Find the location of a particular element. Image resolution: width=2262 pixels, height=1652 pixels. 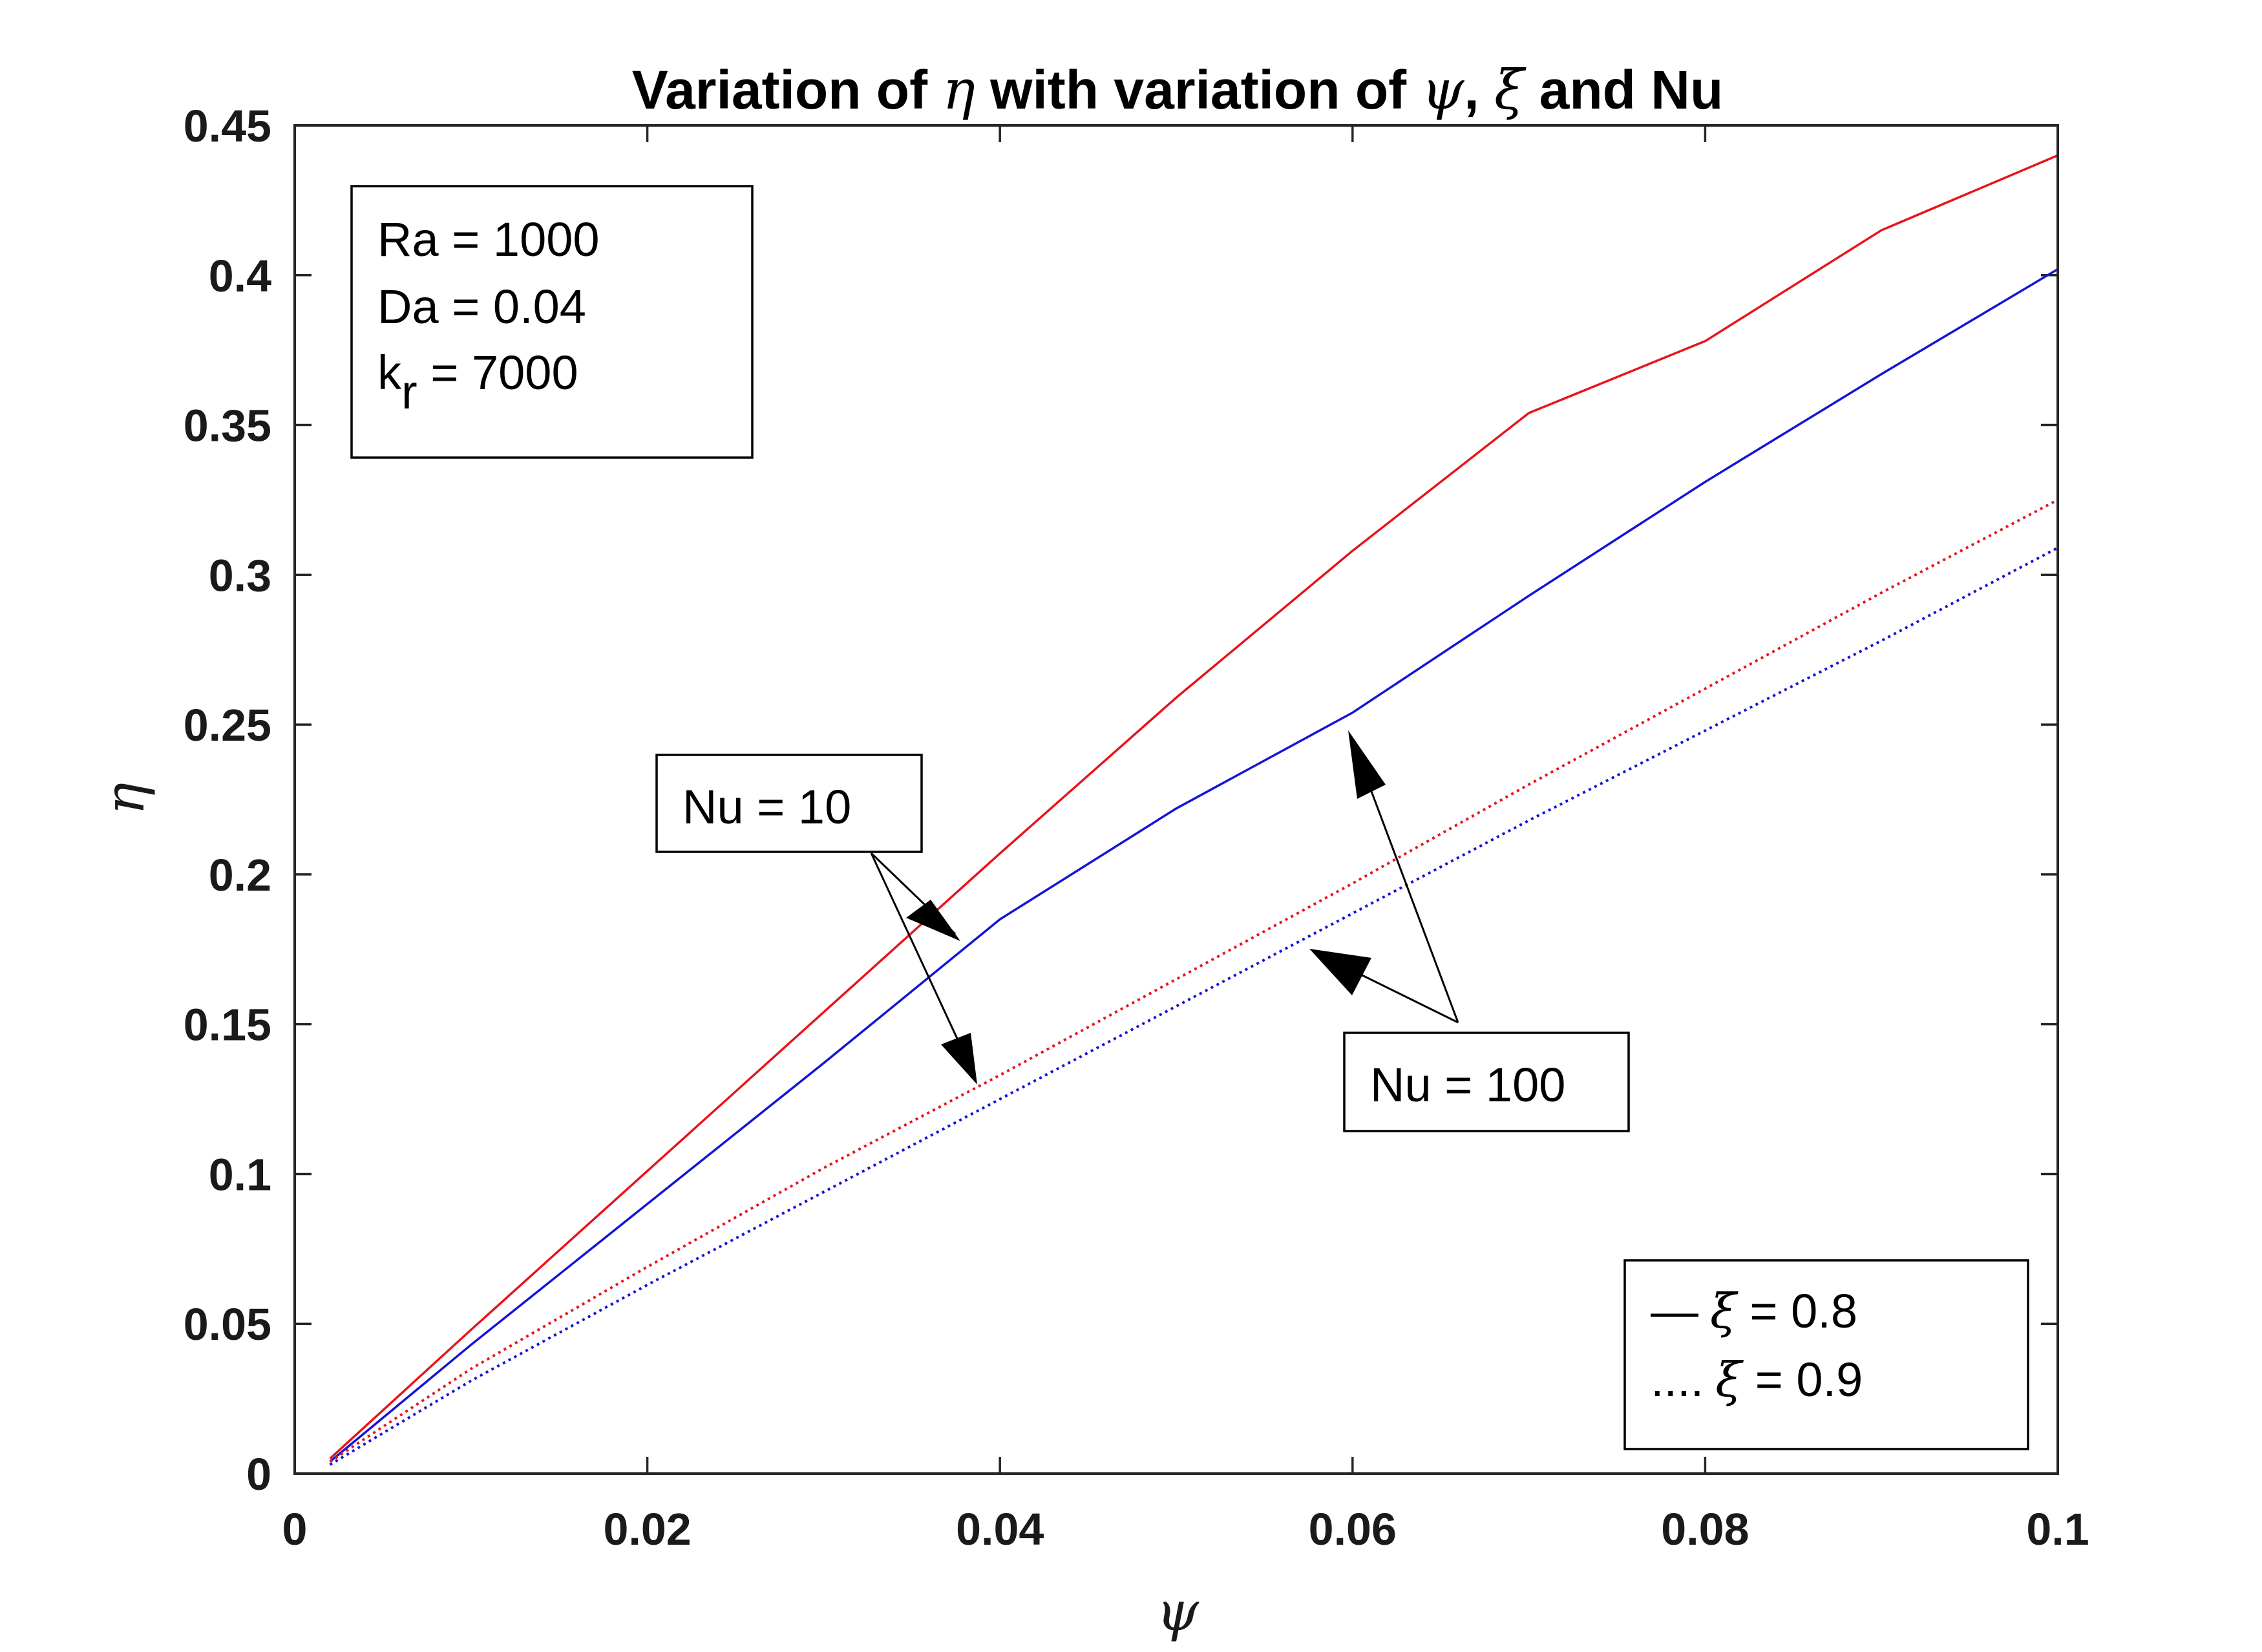

y-tick-label: 0.15 is located at coordinates (227, 1025).